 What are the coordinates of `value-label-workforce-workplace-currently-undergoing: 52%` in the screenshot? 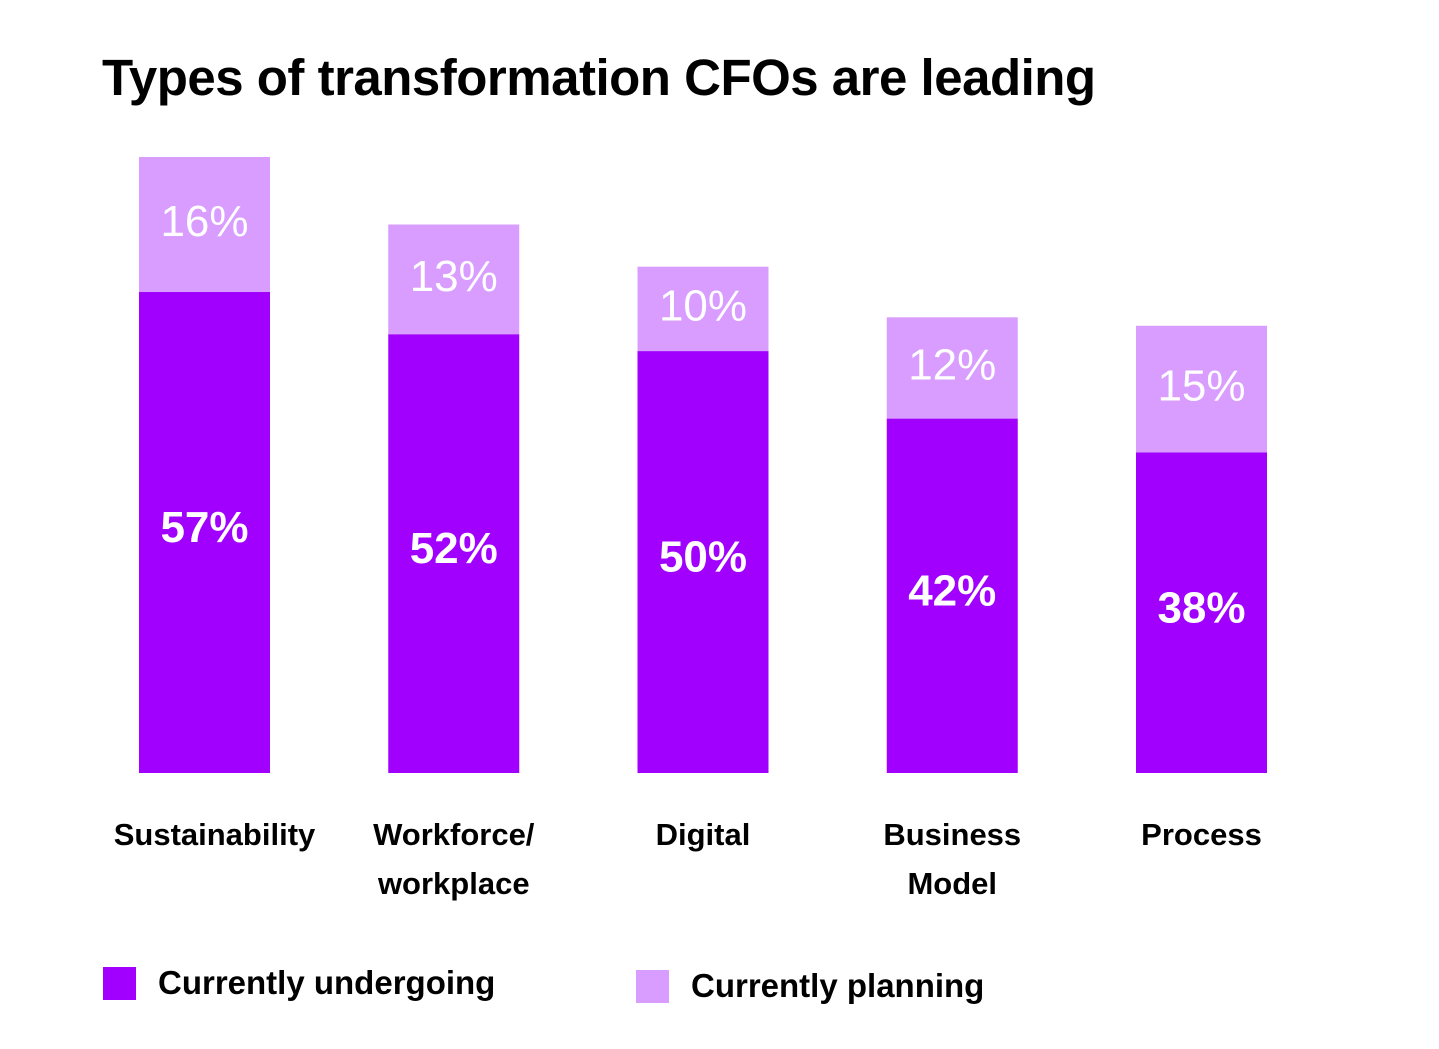 It's located at (454, 548).